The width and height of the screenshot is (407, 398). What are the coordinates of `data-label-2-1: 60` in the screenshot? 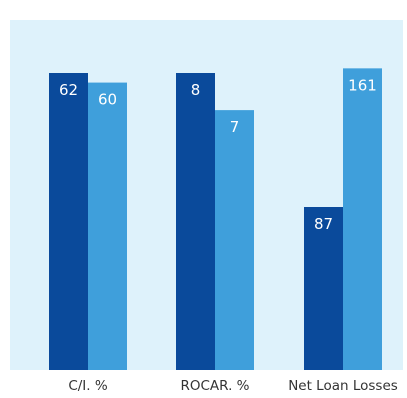 It's located at (107, 100).